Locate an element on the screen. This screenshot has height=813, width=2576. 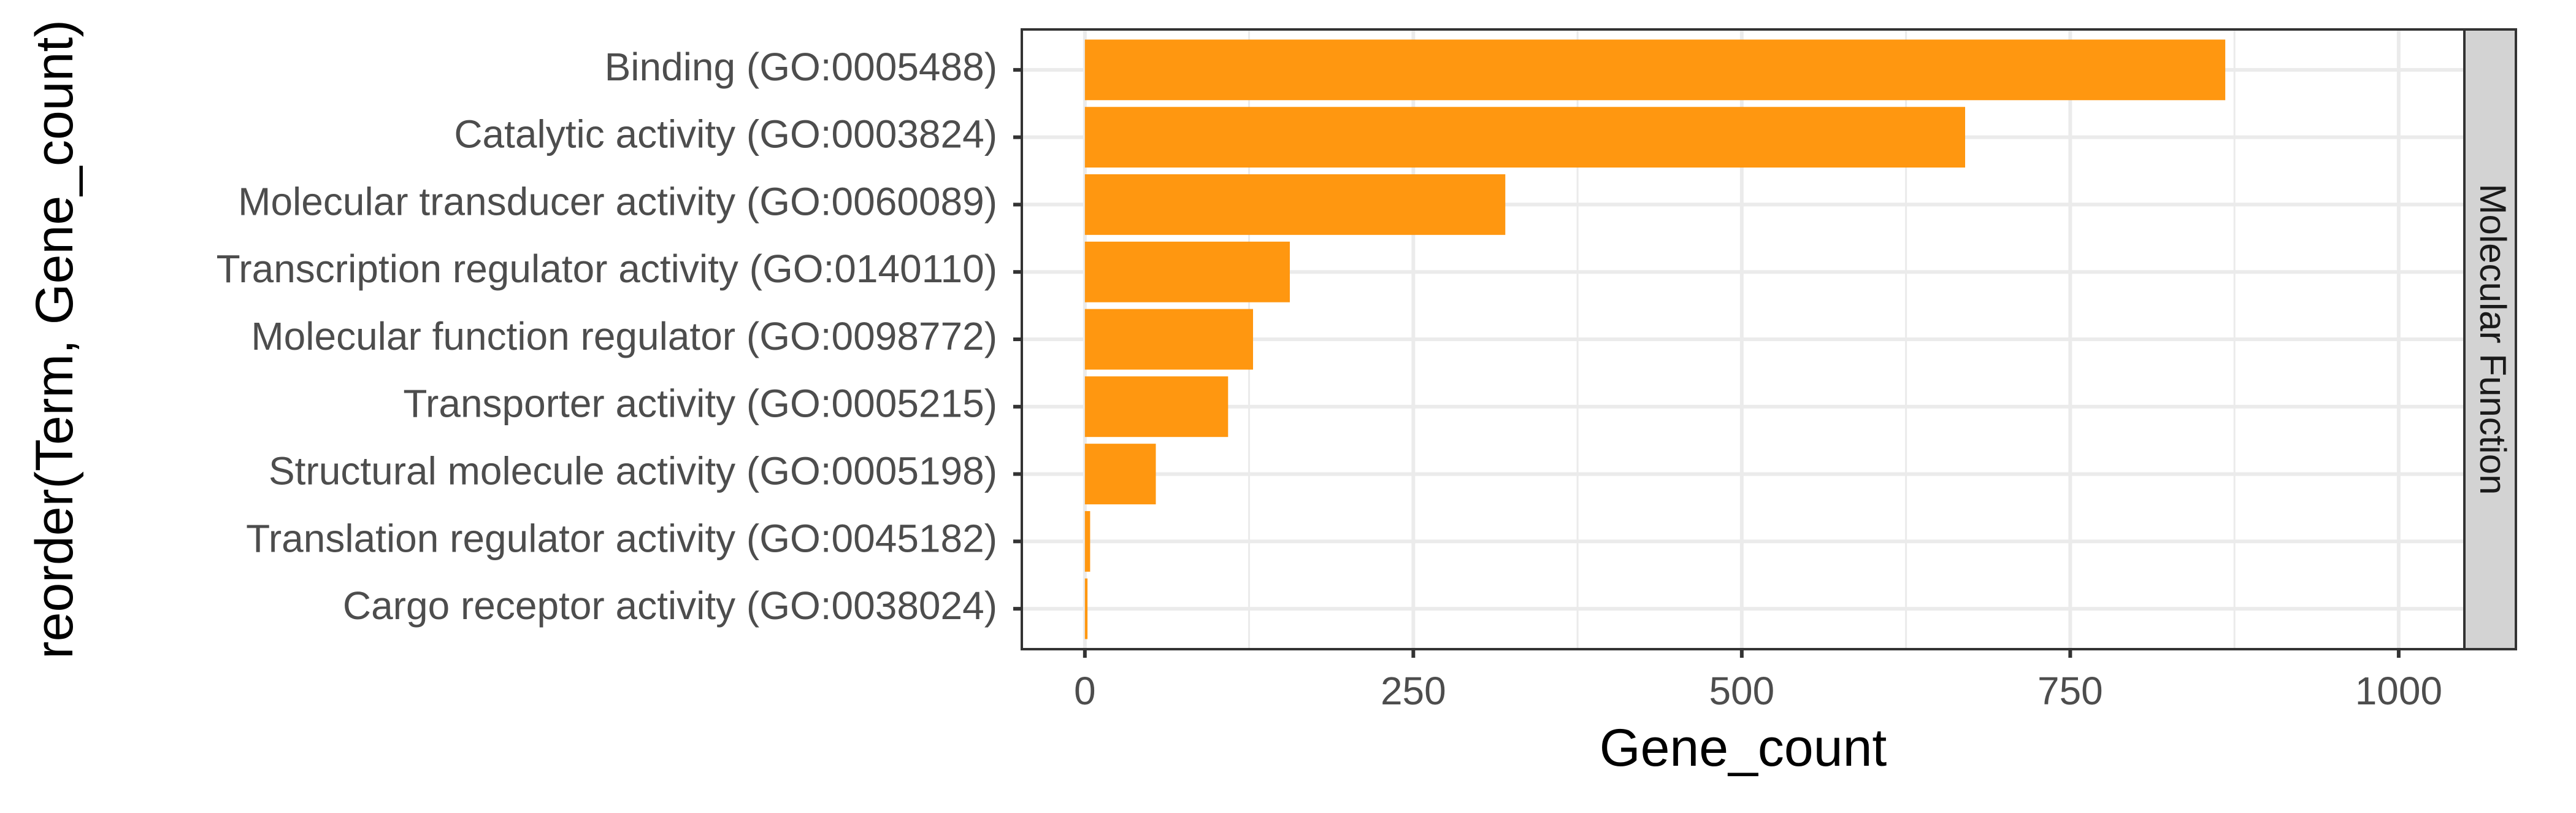
facet-strip-background is located at coordinates (2490, 339).